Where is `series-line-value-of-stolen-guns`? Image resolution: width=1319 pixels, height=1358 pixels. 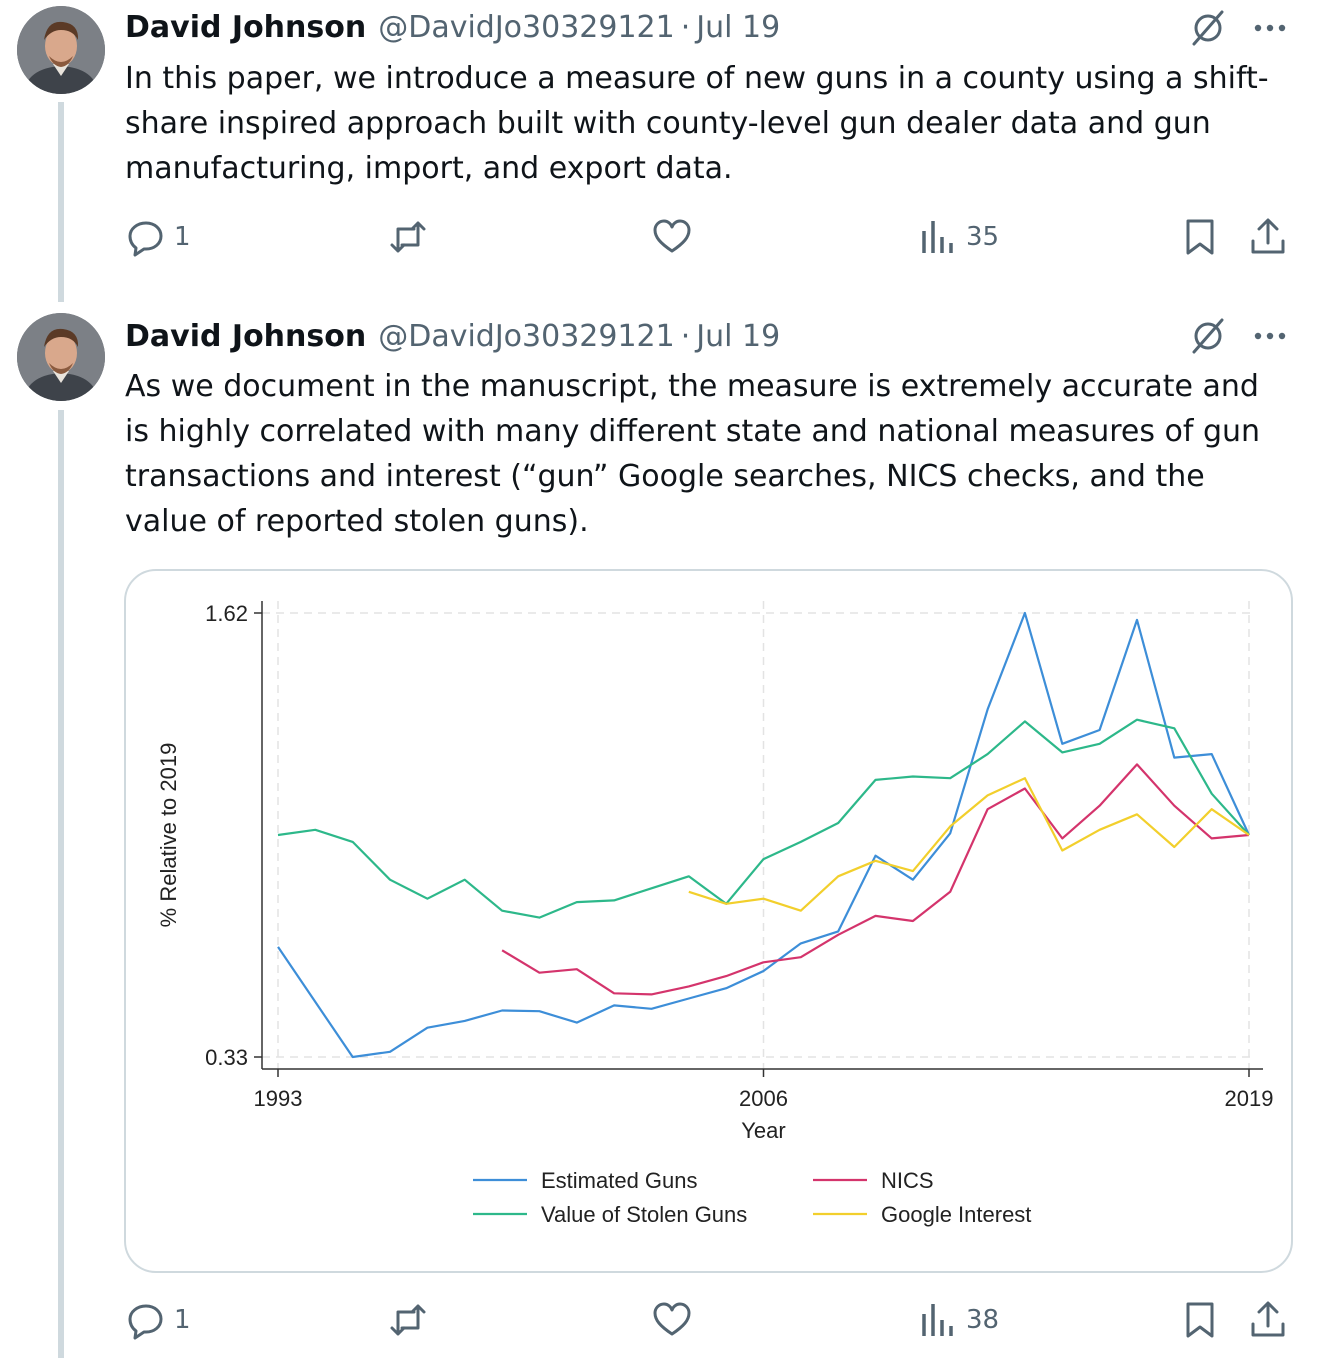
series-line-value-of-stolen-guns is located at coordinates (763, 818).